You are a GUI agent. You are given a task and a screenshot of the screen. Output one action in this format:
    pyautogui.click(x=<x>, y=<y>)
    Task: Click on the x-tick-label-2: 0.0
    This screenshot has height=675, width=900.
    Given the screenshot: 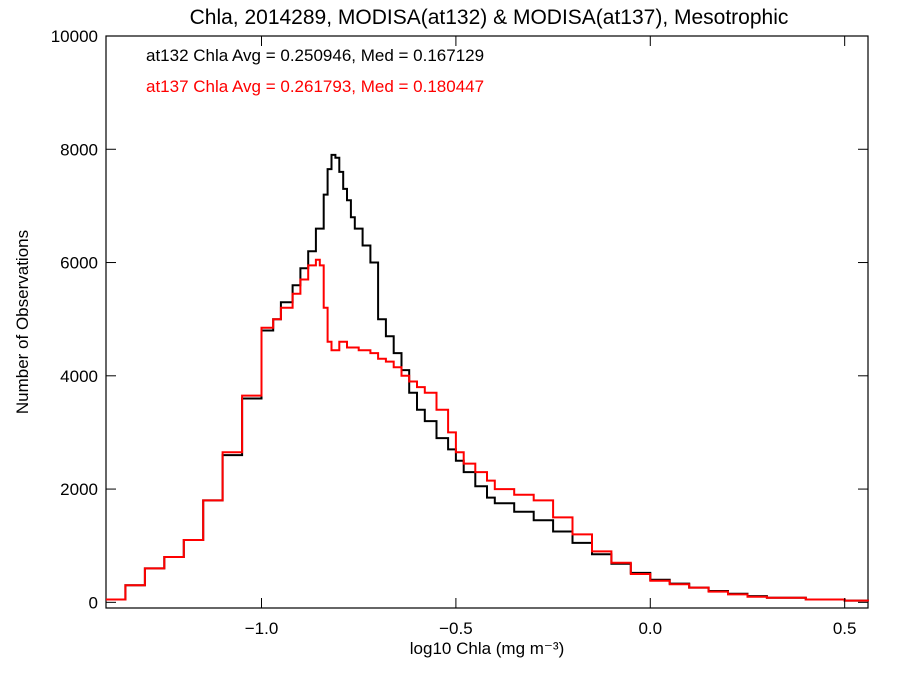 What is the action you would take?
    pyautogui.click(x=650, y=628)
    